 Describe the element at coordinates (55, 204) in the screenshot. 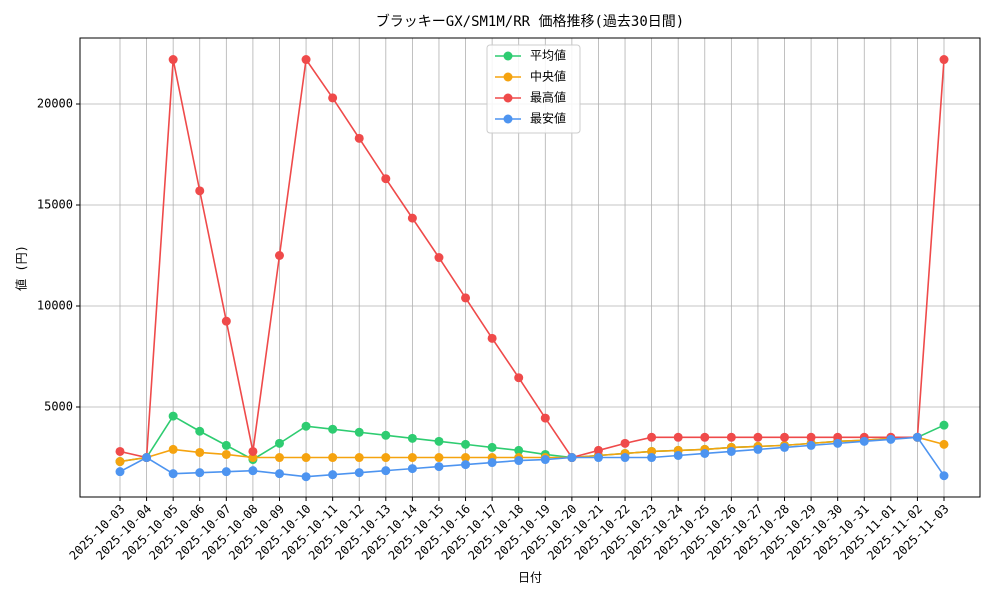

I see `y-tick-label: 15000` at that location.